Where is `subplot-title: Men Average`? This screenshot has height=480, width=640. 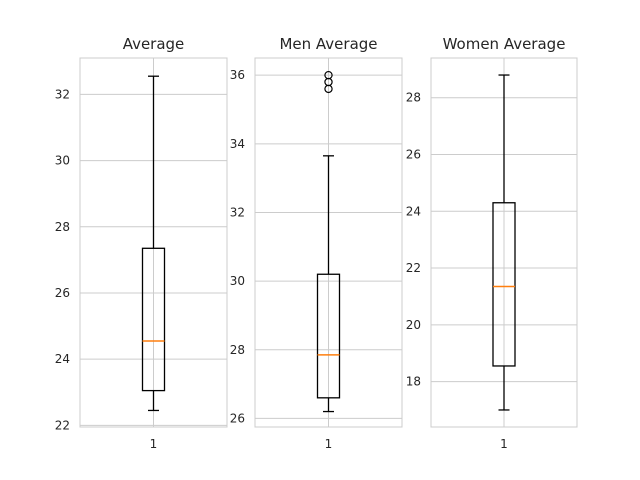 subplot-title: Men Average is located at coordinates (328, 44).